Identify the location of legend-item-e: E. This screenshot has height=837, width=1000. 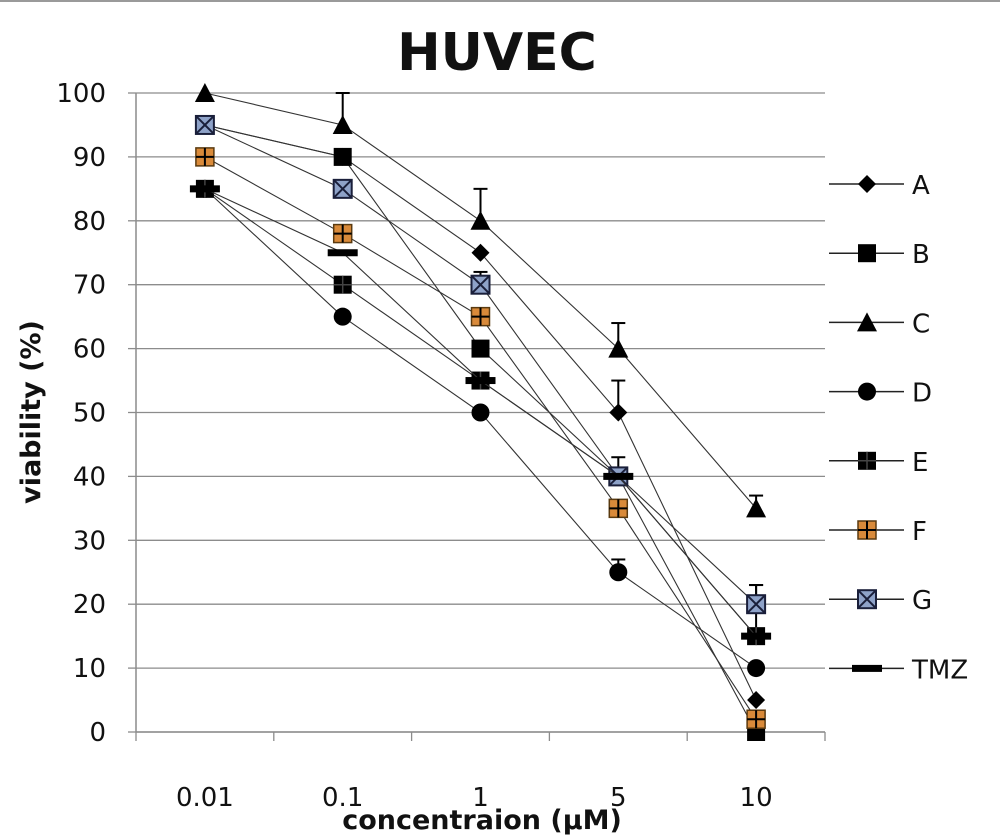
(878, 463).